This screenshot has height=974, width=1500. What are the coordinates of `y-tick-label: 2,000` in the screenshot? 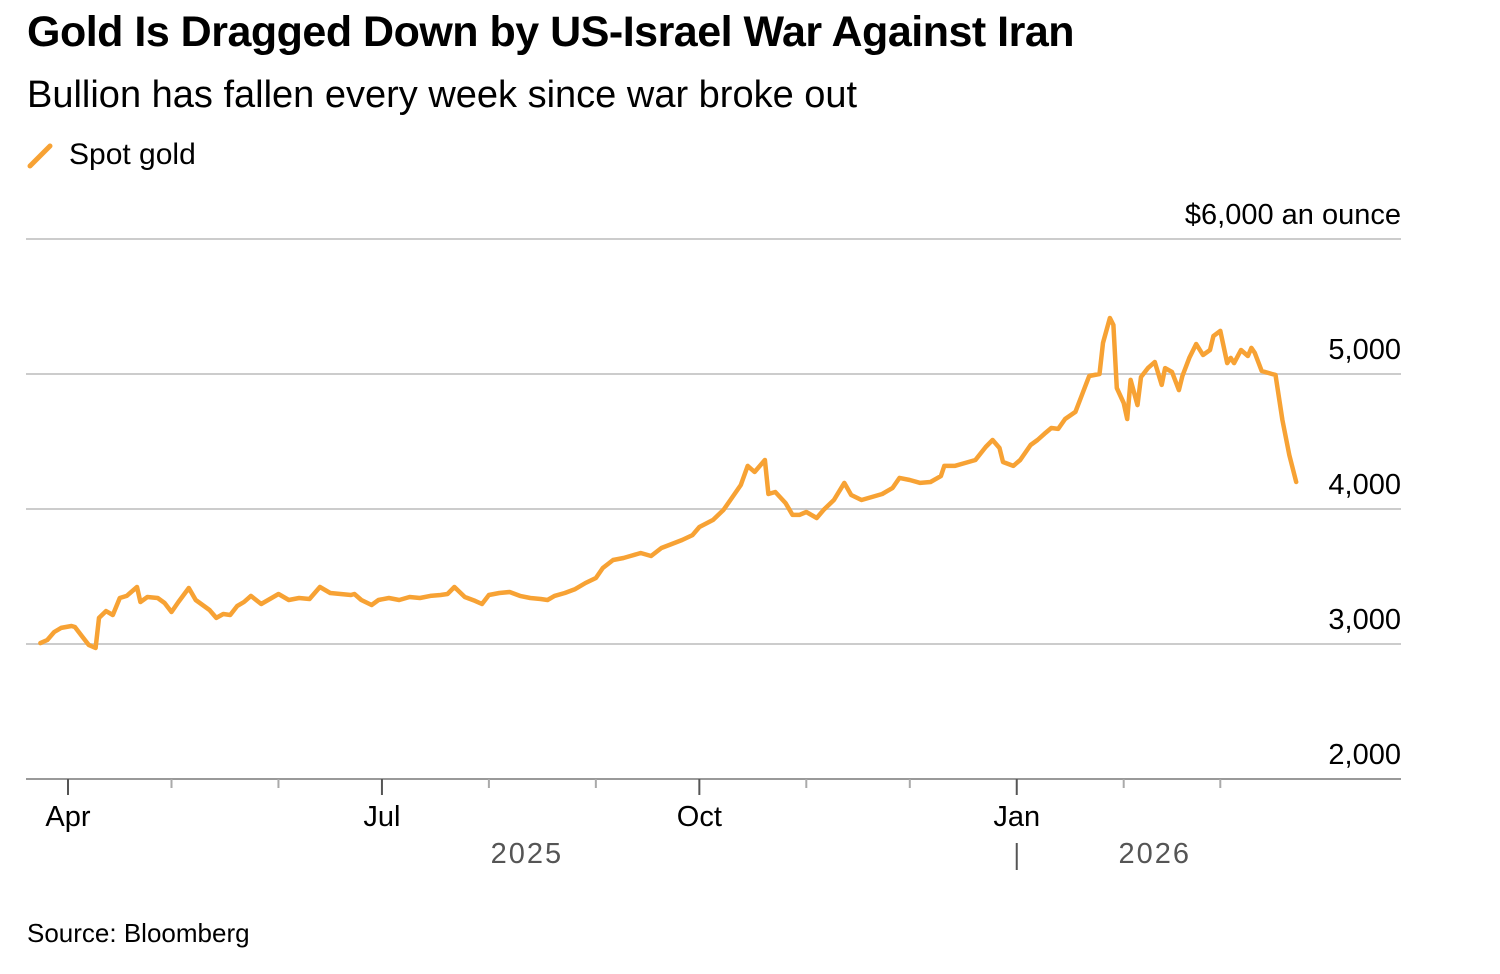 It's located at (1364, 755).